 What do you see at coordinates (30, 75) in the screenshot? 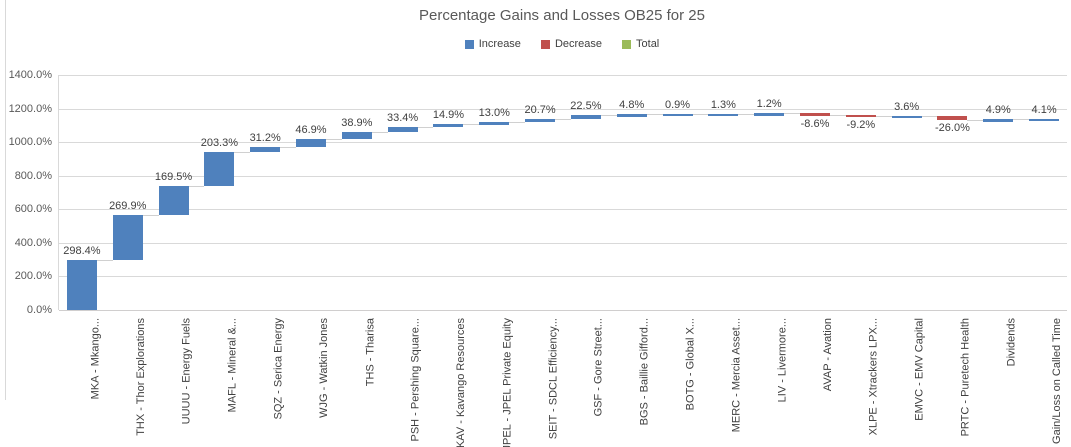
I see `y-tick-label: 1400.0%` at bounding box center [30, 75].